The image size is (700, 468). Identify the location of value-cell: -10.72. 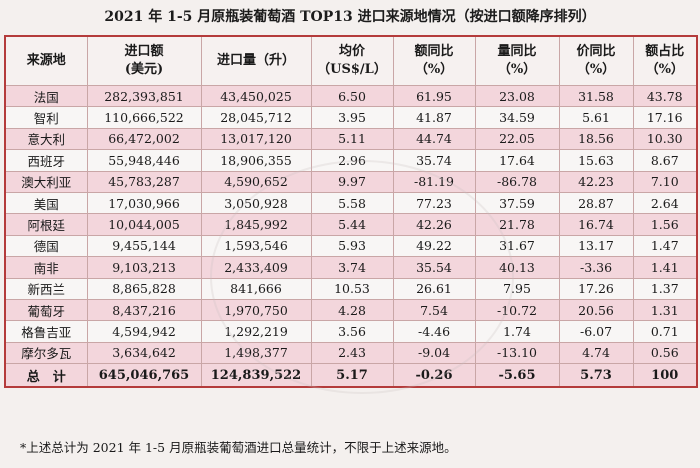
(517, 310).